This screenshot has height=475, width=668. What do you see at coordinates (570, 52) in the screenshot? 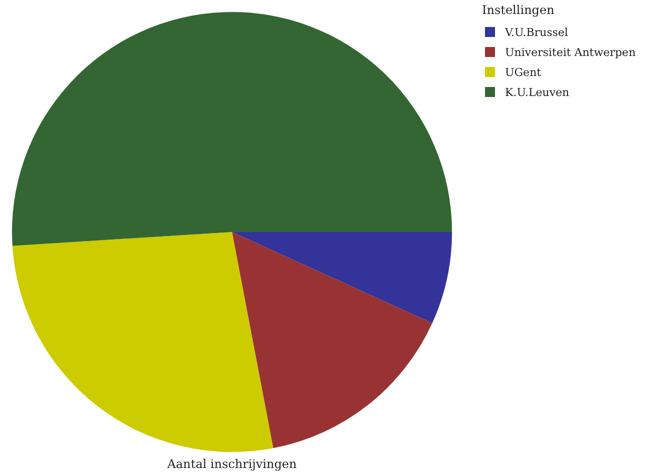
I see `legend-label: Universiteit Antwerpen` at bounding box center [570, 52].